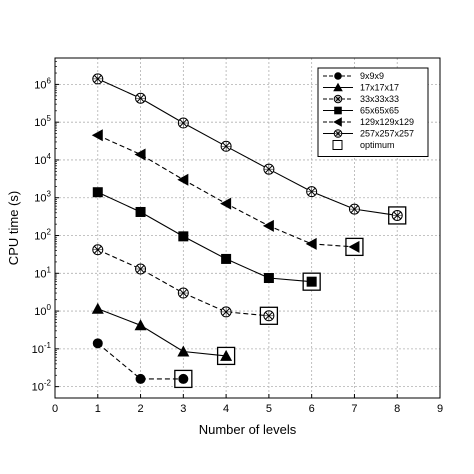 This screenshot has height=474, width=474. What do you see at coordinates (42, 197) in the screenshot?
I see `y-tick-label: 10³` at bounding box center [42, 197].